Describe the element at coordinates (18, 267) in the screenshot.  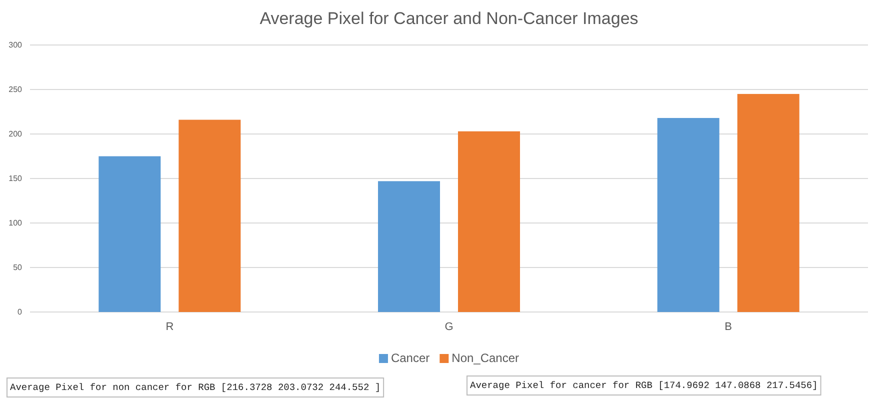
I see `y-tick-label: 50` at that location.